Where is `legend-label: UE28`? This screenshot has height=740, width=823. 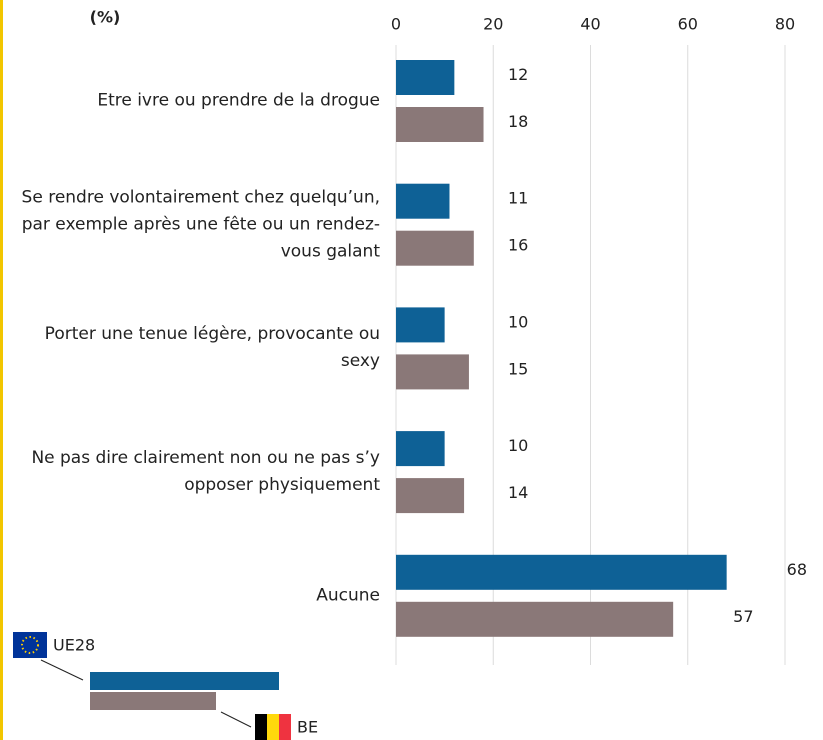 legend-label: UE28 is located at coordinates (74, 645).